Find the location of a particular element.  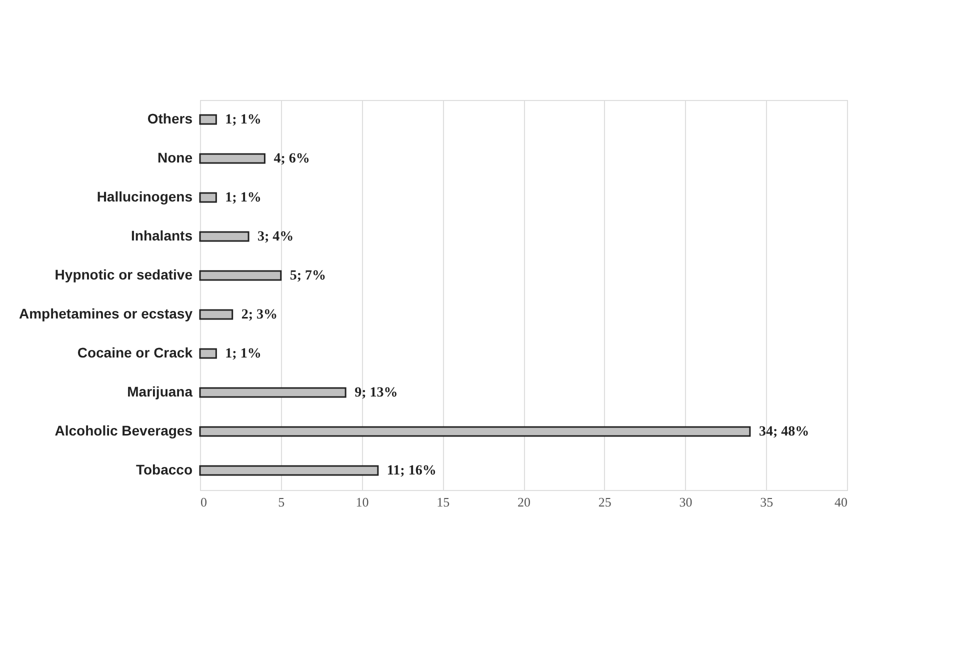

x-tick-label: 40 is located at coordinates (841, 502).